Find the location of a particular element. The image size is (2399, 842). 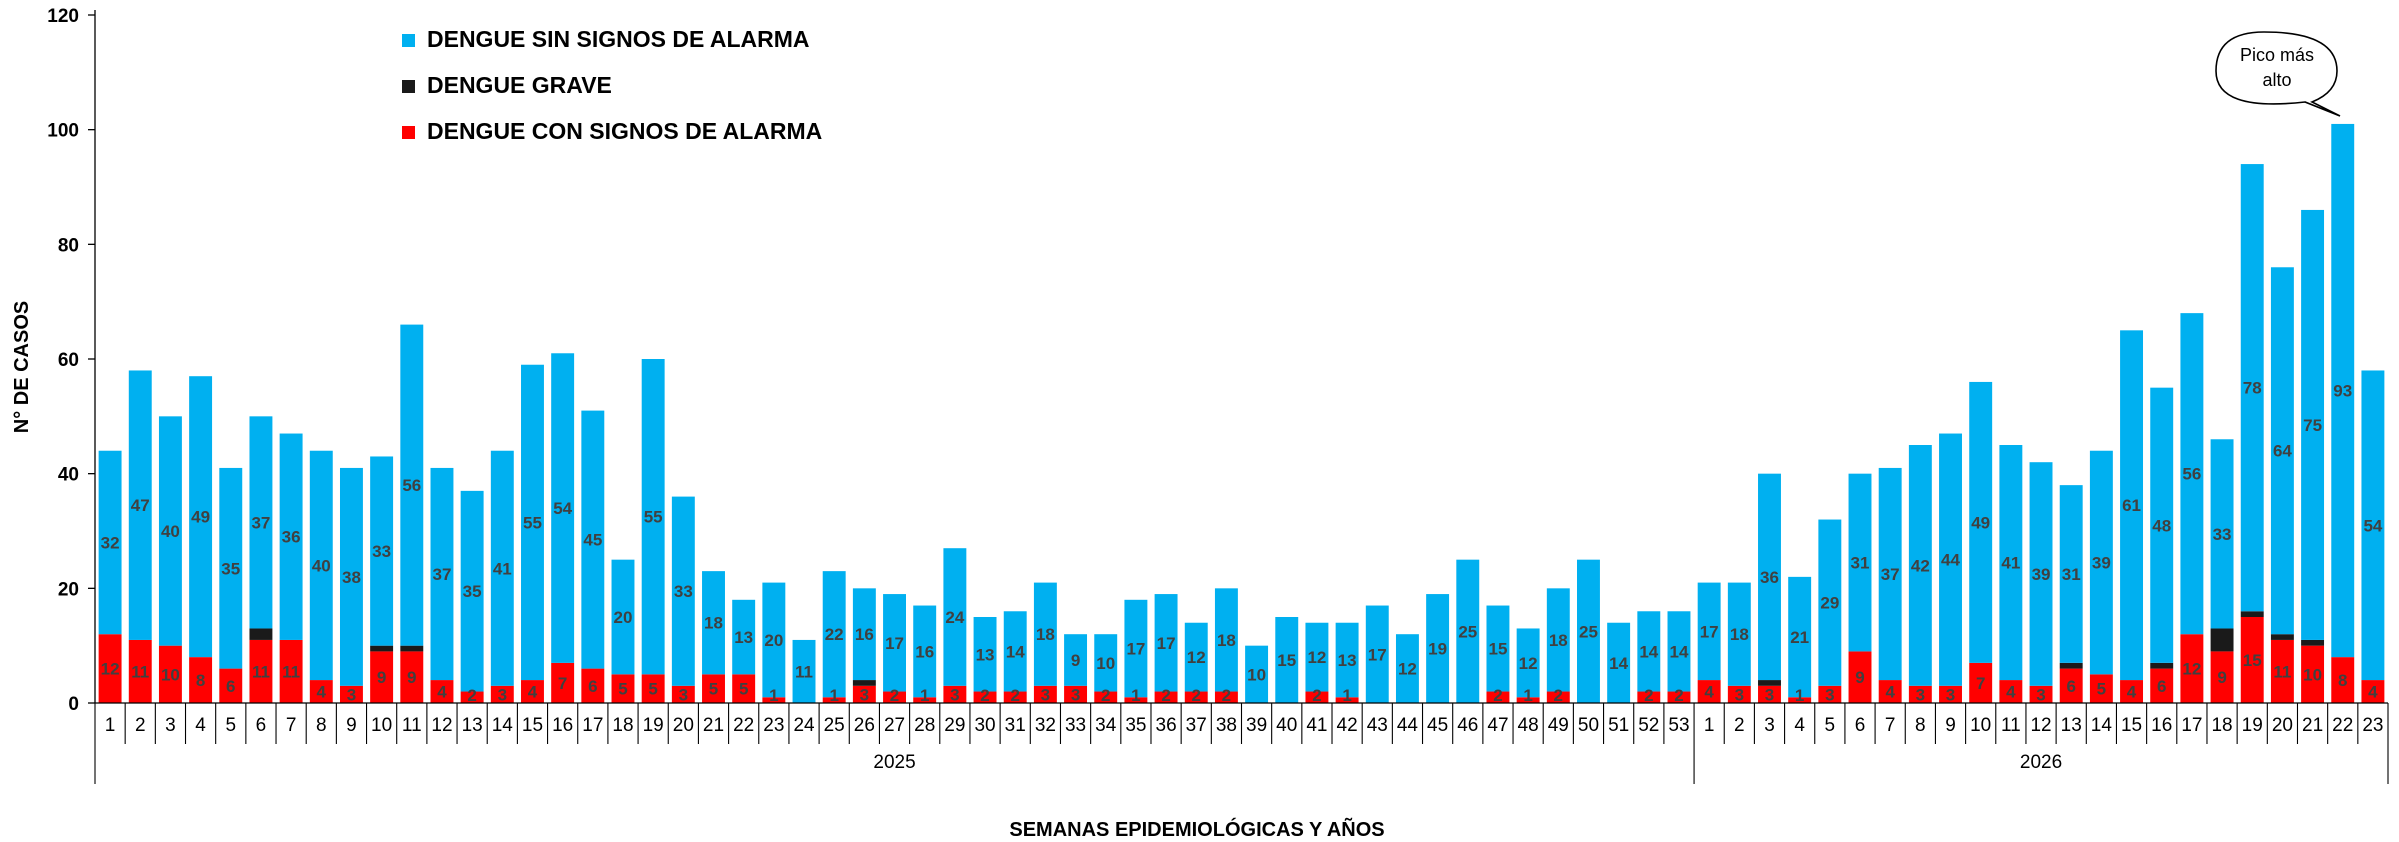

x-tick-label: 14 is located at coordinates (2102, 725).